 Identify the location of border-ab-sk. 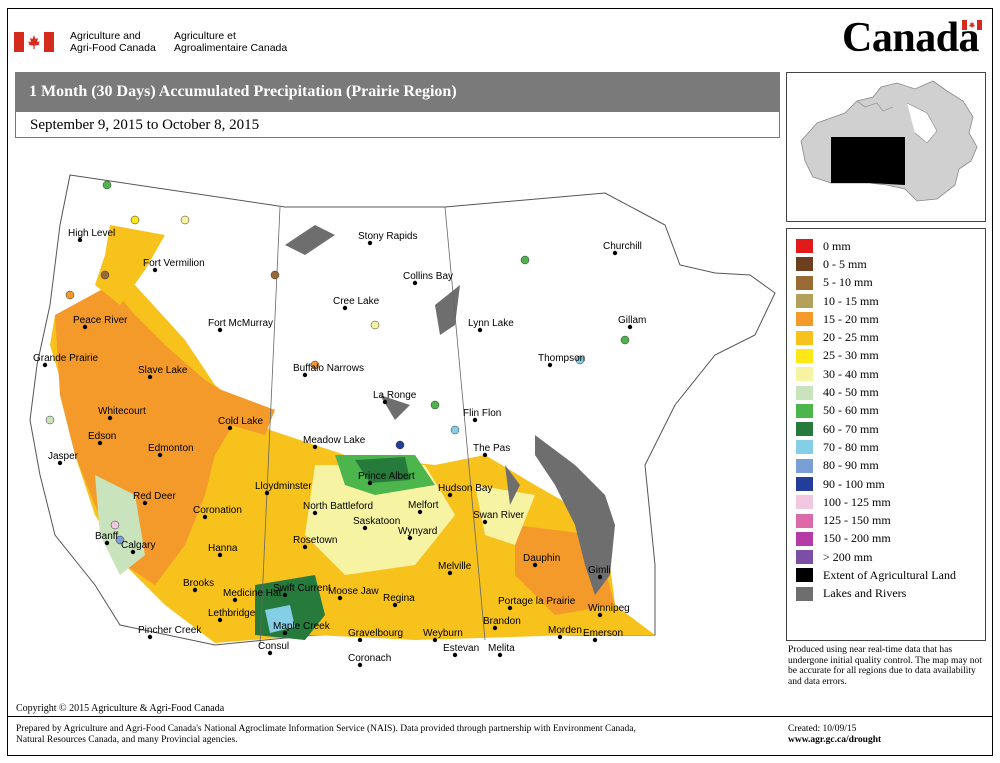
(270, 426).